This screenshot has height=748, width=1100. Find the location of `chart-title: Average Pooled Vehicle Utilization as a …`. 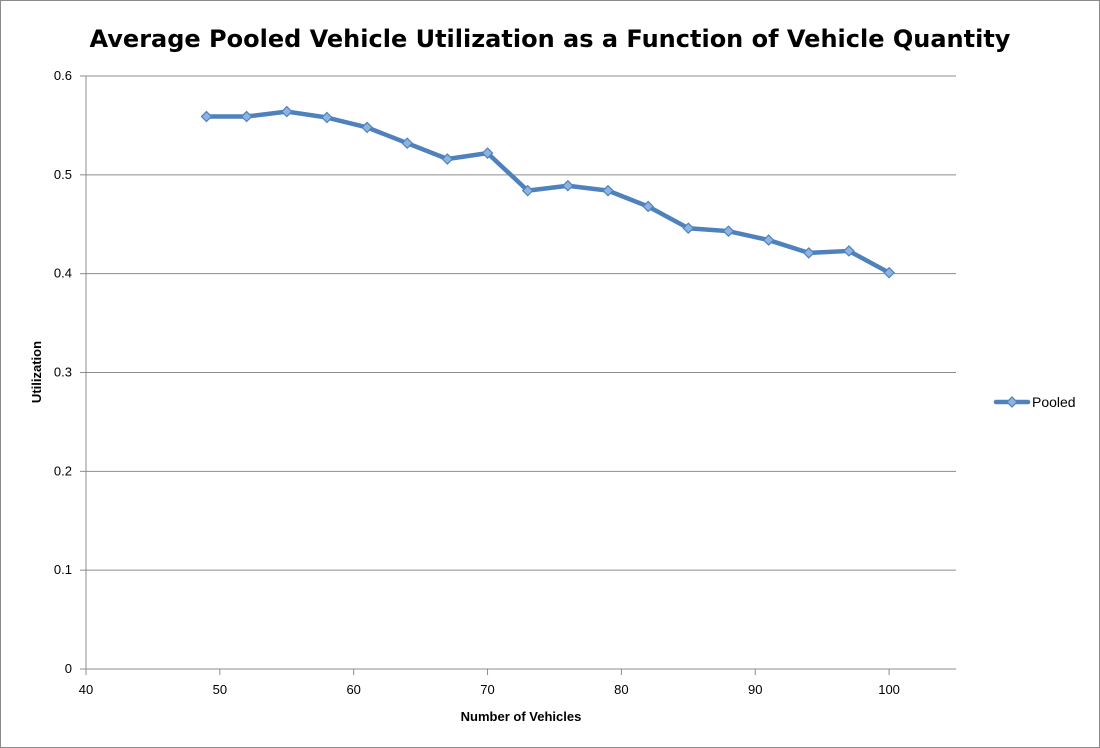

chart-title: Average Pooled Vehicle Utilization as a … is located at coordinates (550, 39).